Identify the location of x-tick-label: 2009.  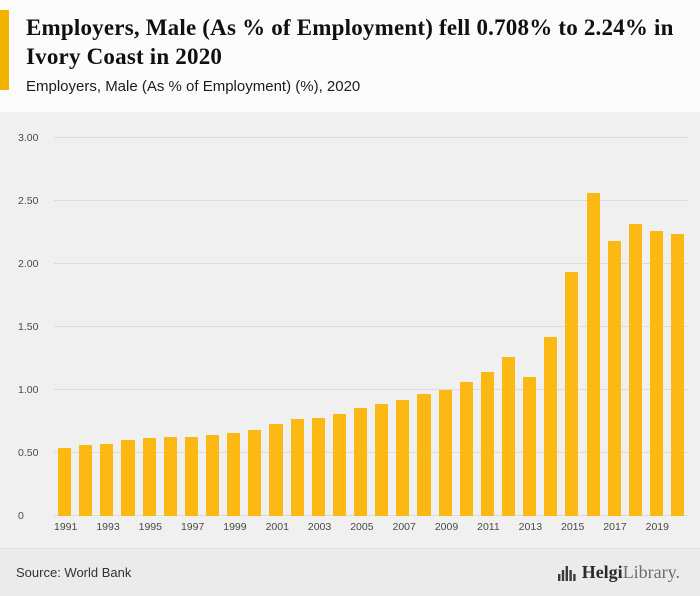
(446, 527).